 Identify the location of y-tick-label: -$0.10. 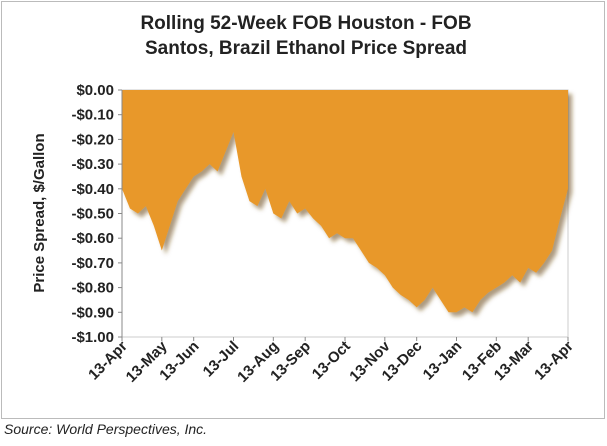
(92, 115).